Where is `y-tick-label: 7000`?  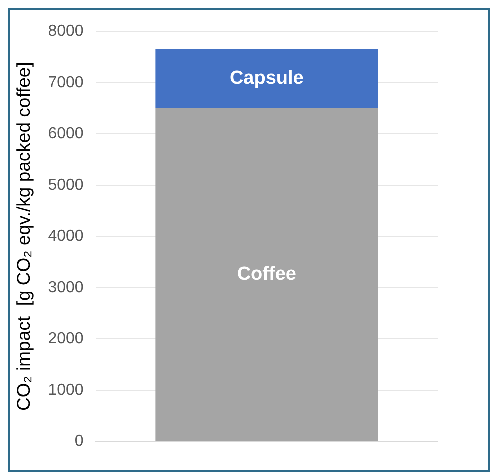 y-tick-label: 7000 is located at coordinates (66, 83).